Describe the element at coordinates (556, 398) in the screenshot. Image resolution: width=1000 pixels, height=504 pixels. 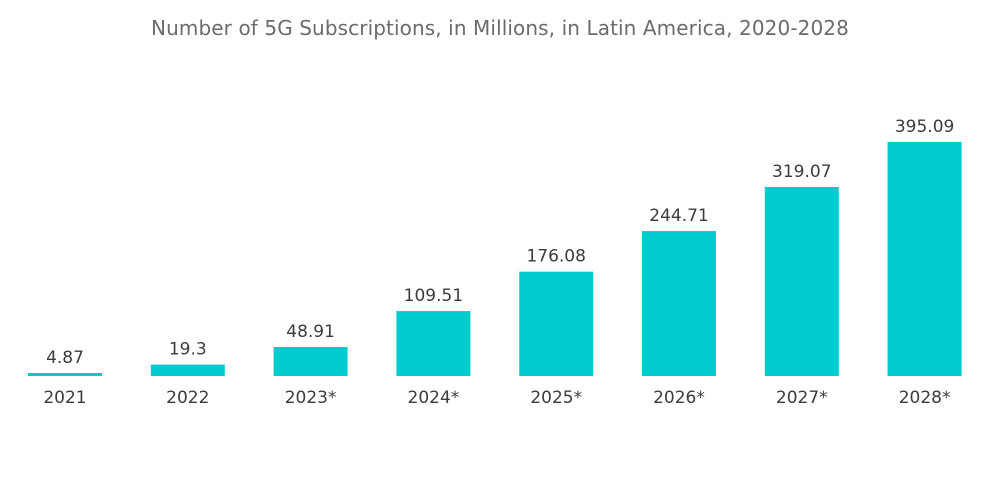
I see `x-tick-label-2025-forecast: 2025*` at that location.